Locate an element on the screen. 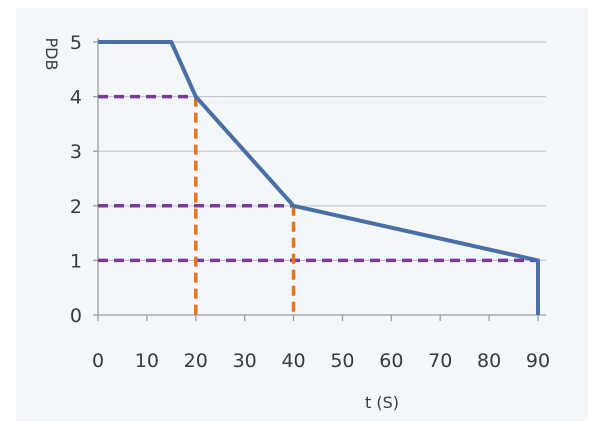 The height and width of the screenshot is (425, 601). y-tick-label-3: 3 is located at coordinates (76, 152).